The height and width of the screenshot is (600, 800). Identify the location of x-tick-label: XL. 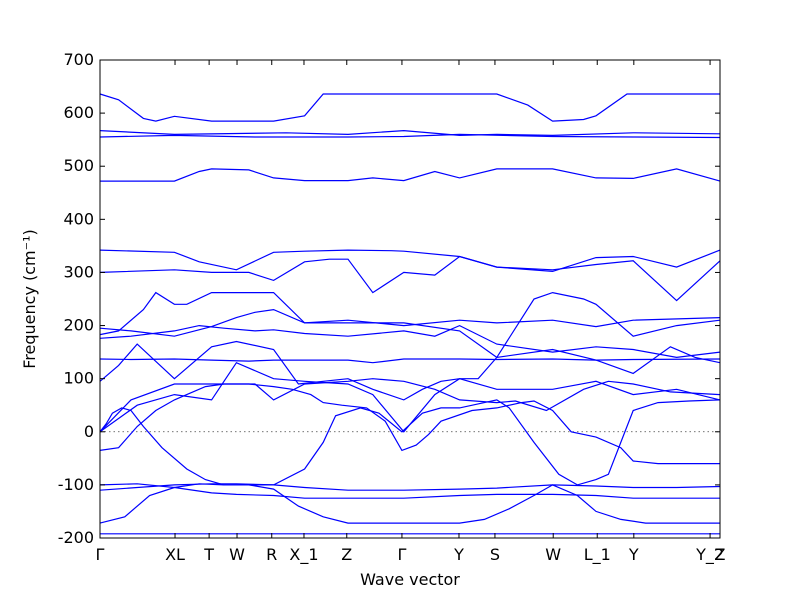
(175, 554).